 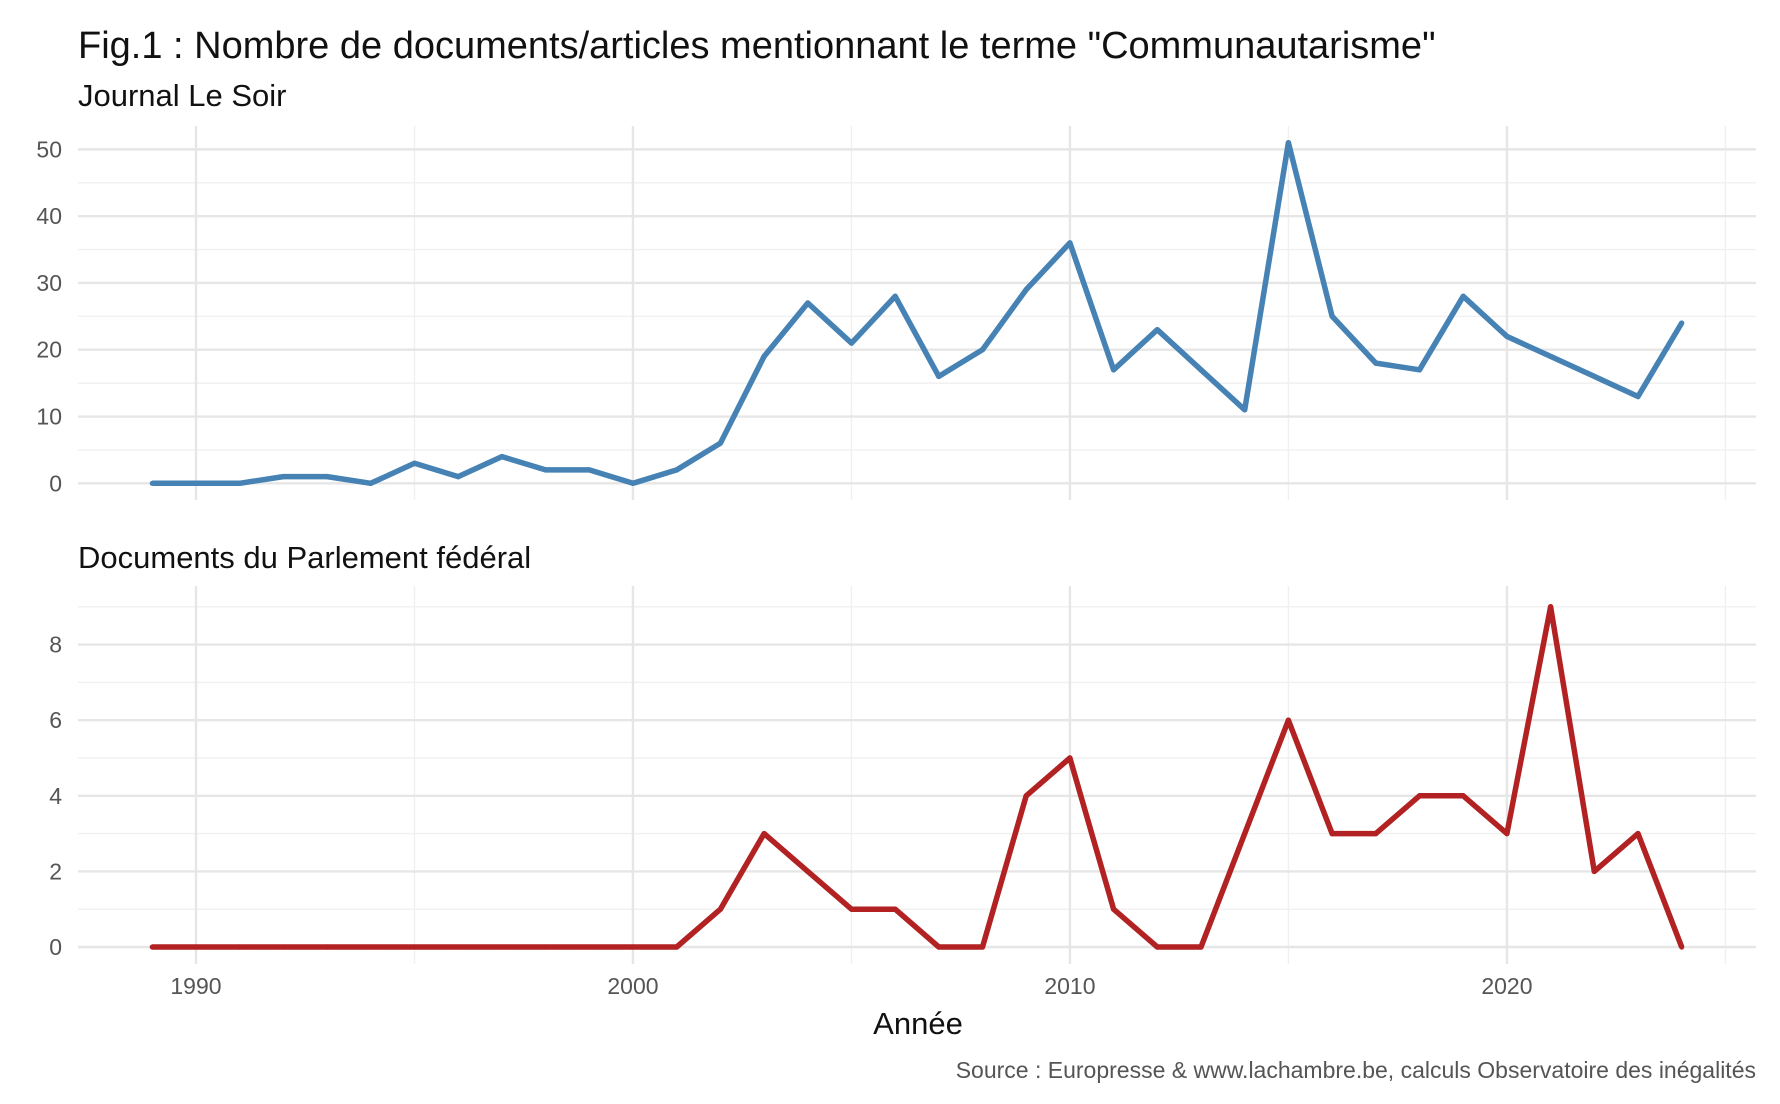 I want to click on y-tick-label: 10, so click(x=49, y=417).